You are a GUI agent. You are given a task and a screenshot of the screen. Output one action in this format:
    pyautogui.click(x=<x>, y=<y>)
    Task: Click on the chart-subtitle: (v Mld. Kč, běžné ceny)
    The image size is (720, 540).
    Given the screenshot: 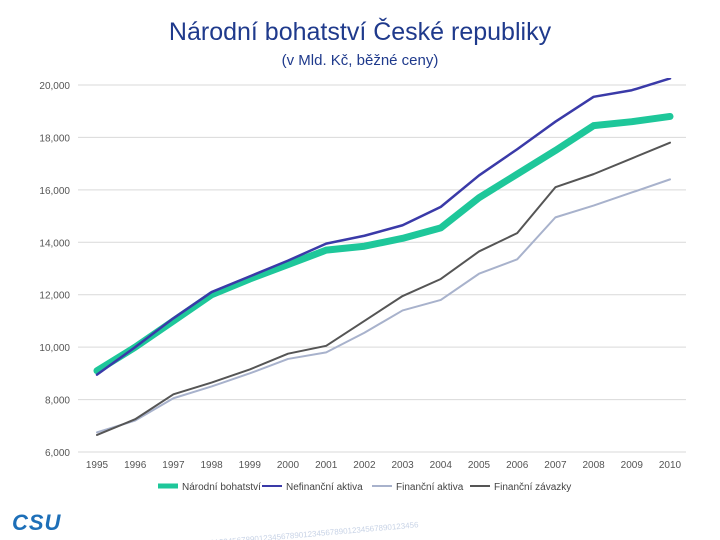 What is the action you would take?
    pyautogui.click(x=360, y=60)
    